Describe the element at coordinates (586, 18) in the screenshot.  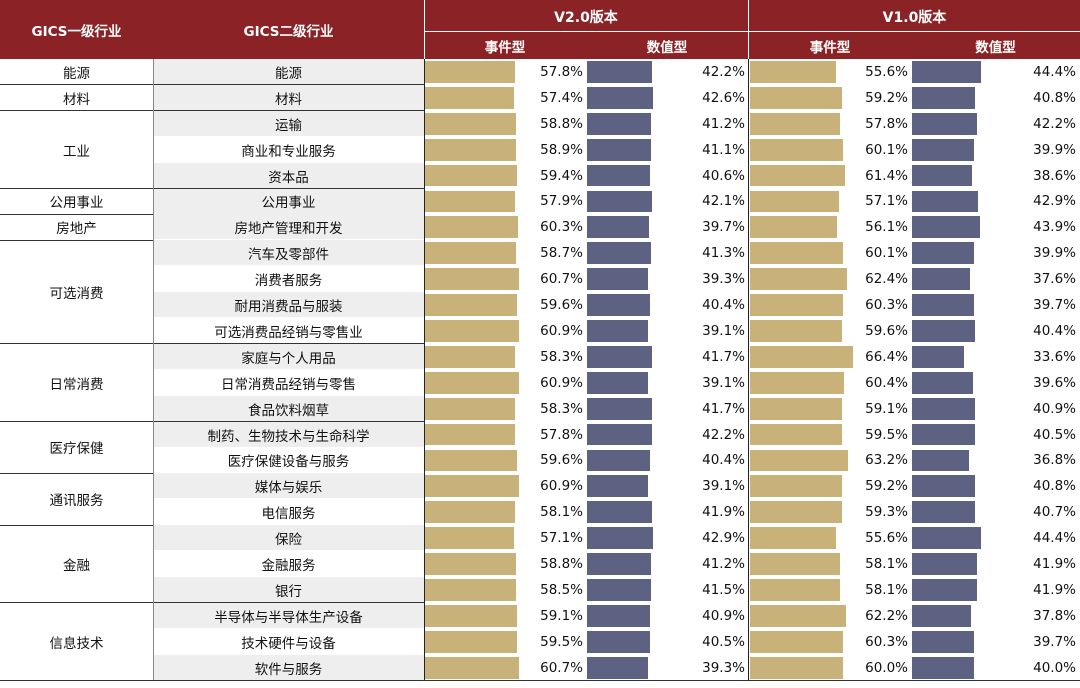
I see `v2-header: V2.0版本` at that location.